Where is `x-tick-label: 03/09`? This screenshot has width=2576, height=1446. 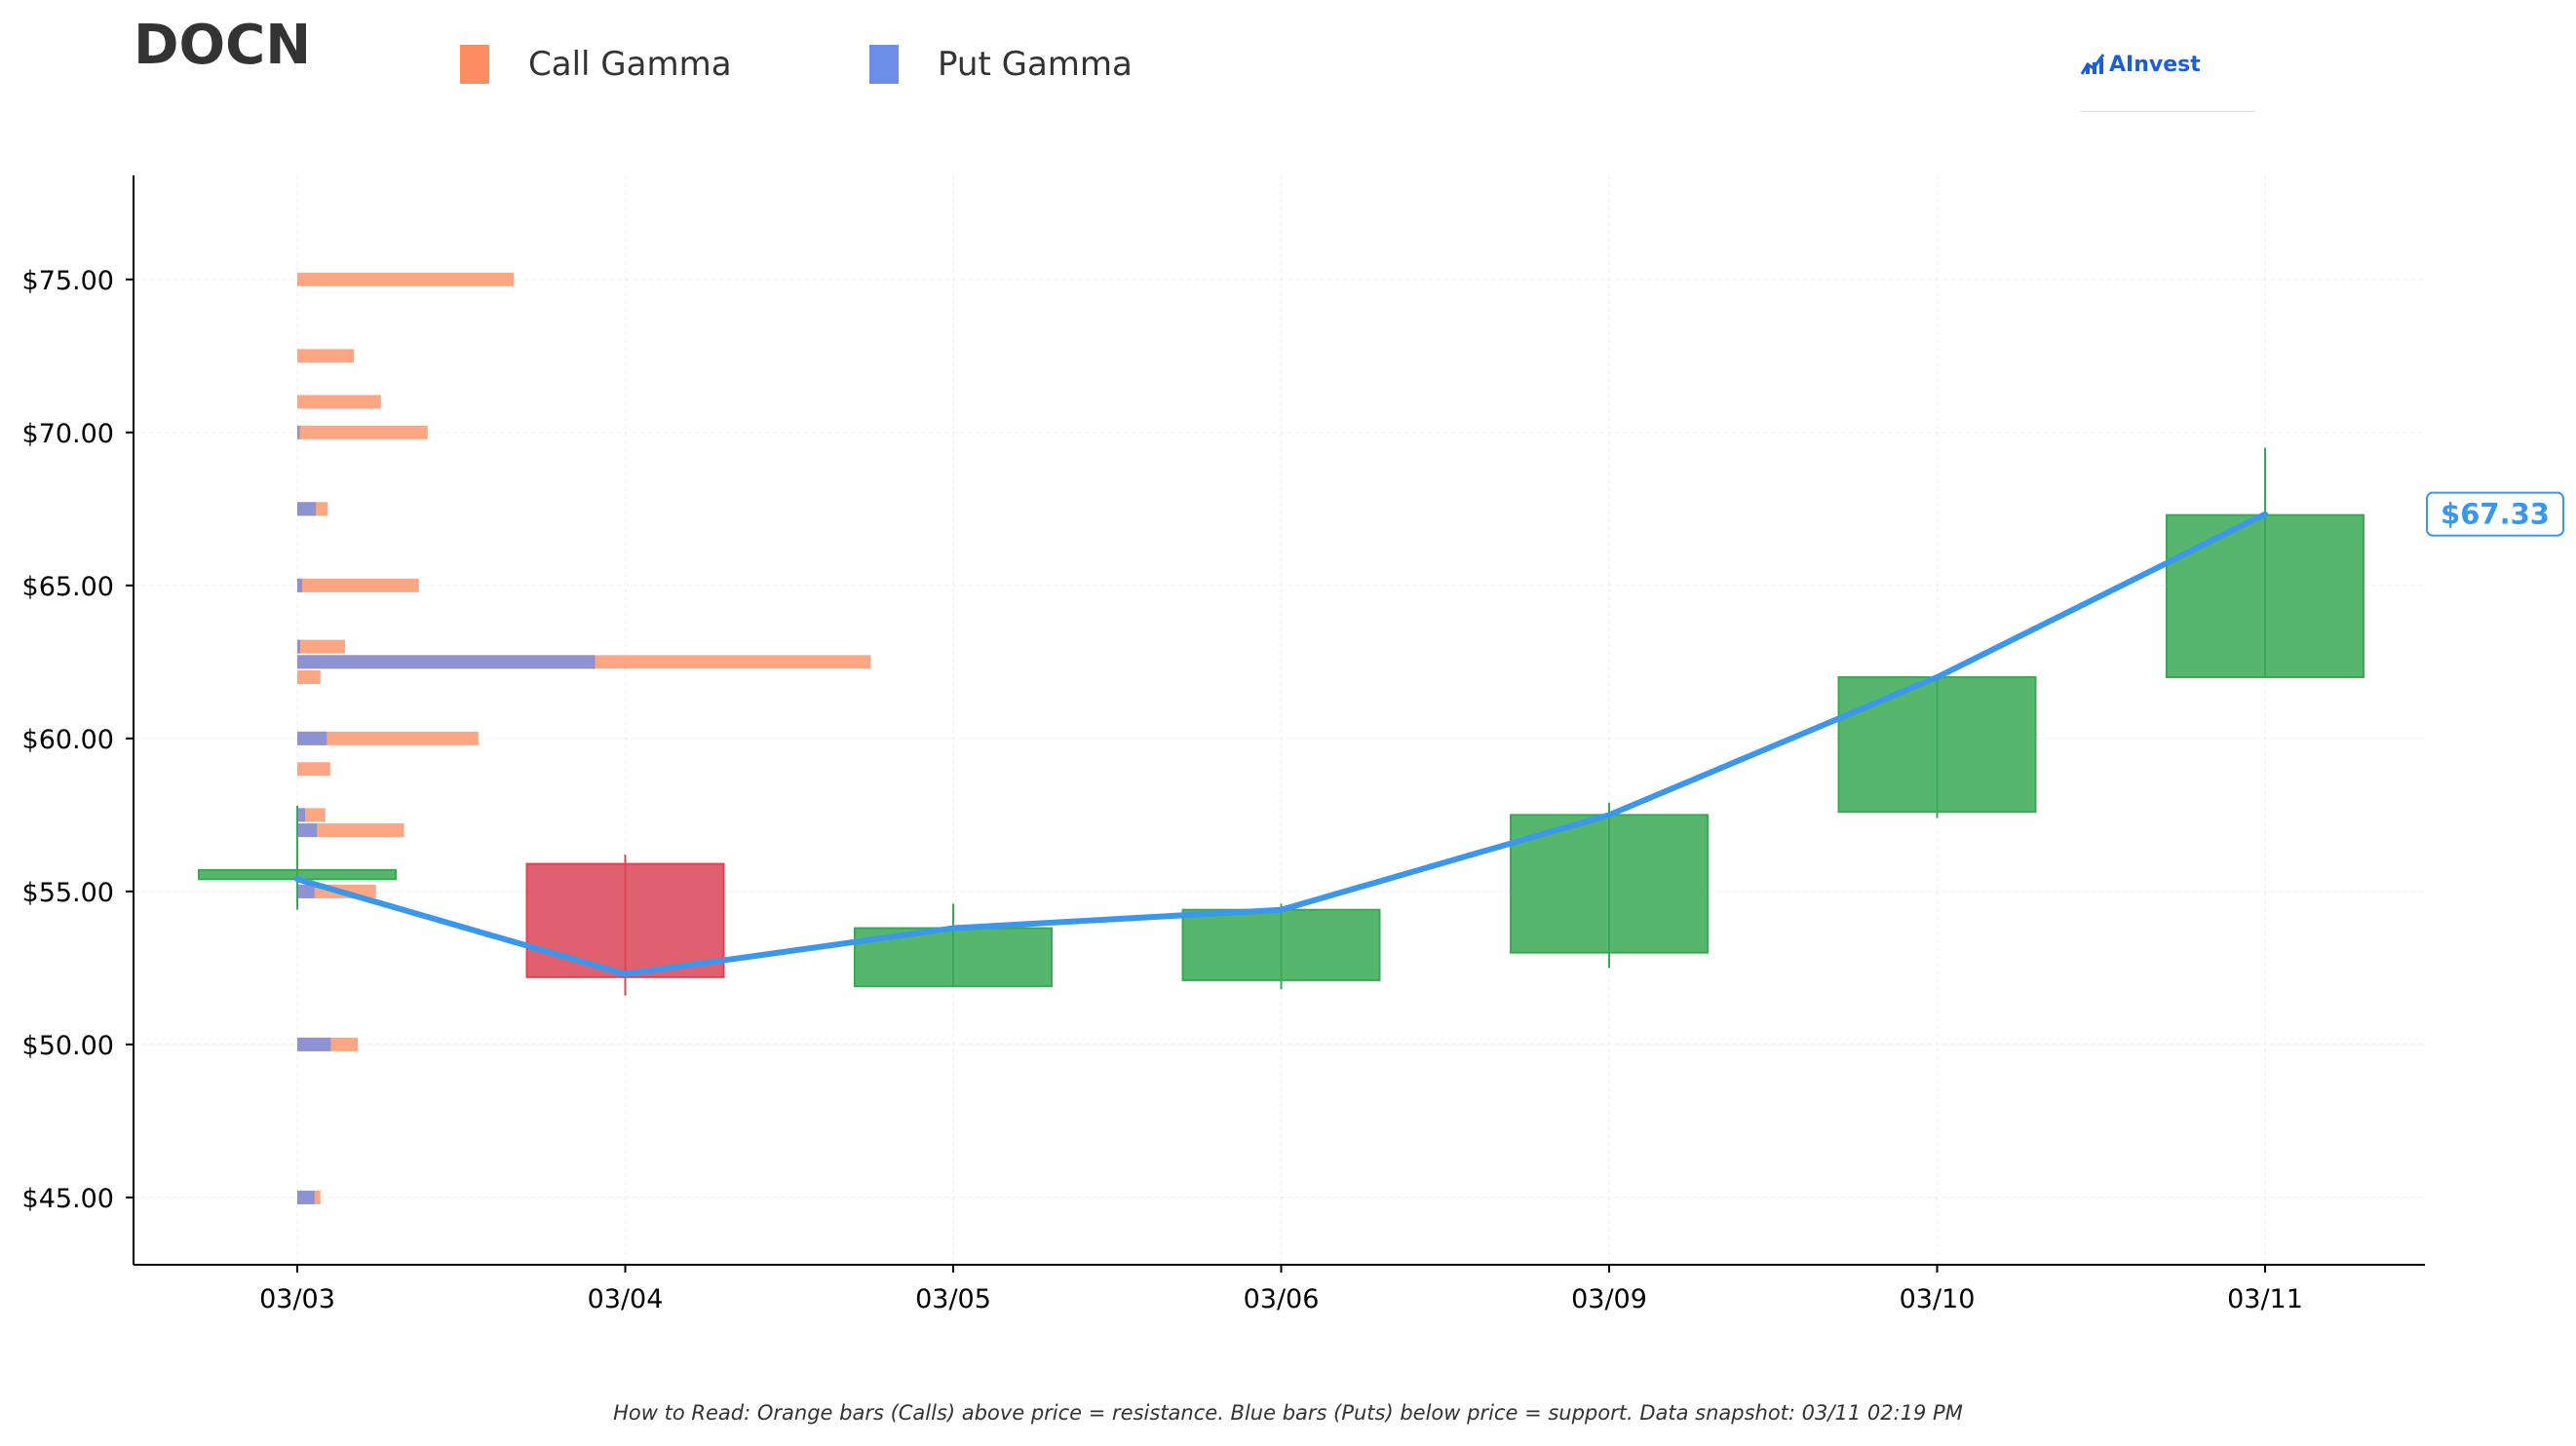 x-tick-label: 03/09 is located at coordinates (1609, 1299).